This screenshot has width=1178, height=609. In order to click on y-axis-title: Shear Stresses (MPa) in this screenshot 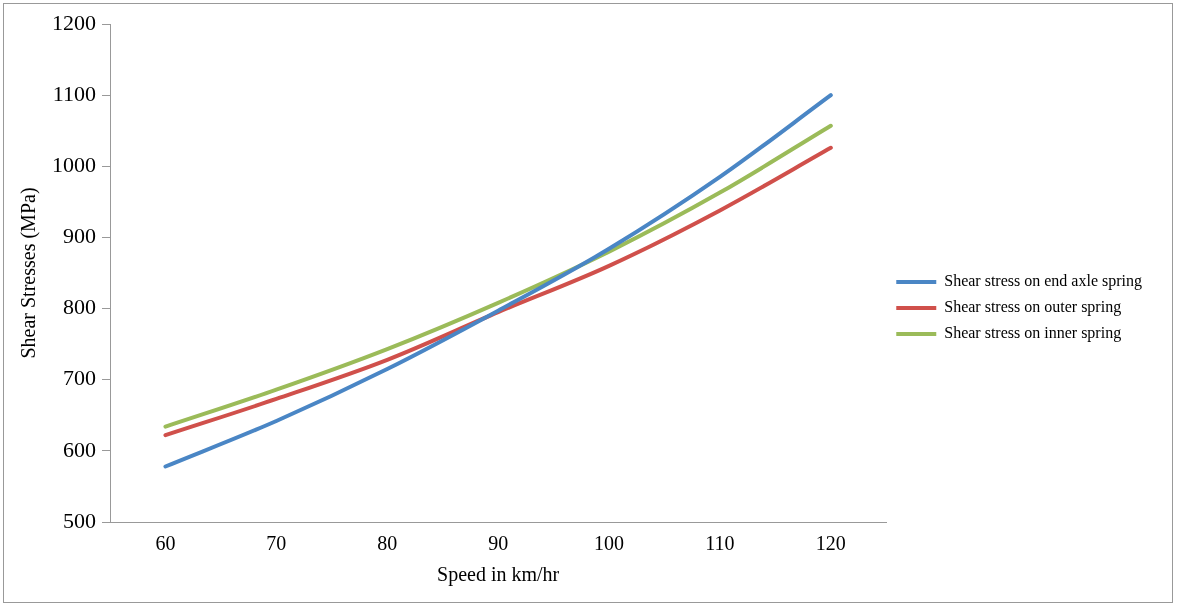, I will do `click(29, 273)`.